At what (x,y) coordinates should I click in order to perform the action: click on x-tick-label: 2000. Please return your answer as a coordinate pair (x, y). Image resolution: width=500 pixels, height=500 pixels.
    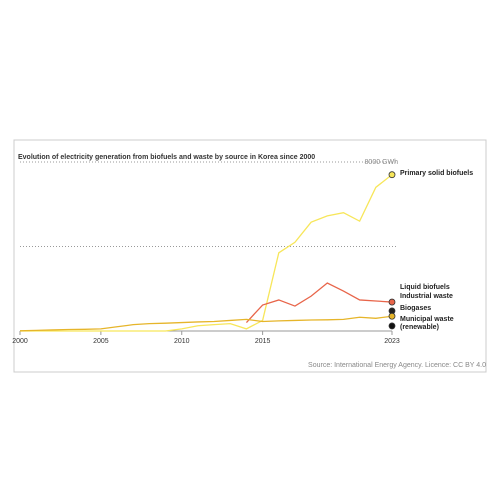
    Looking at the image, I should click on (20, 341).